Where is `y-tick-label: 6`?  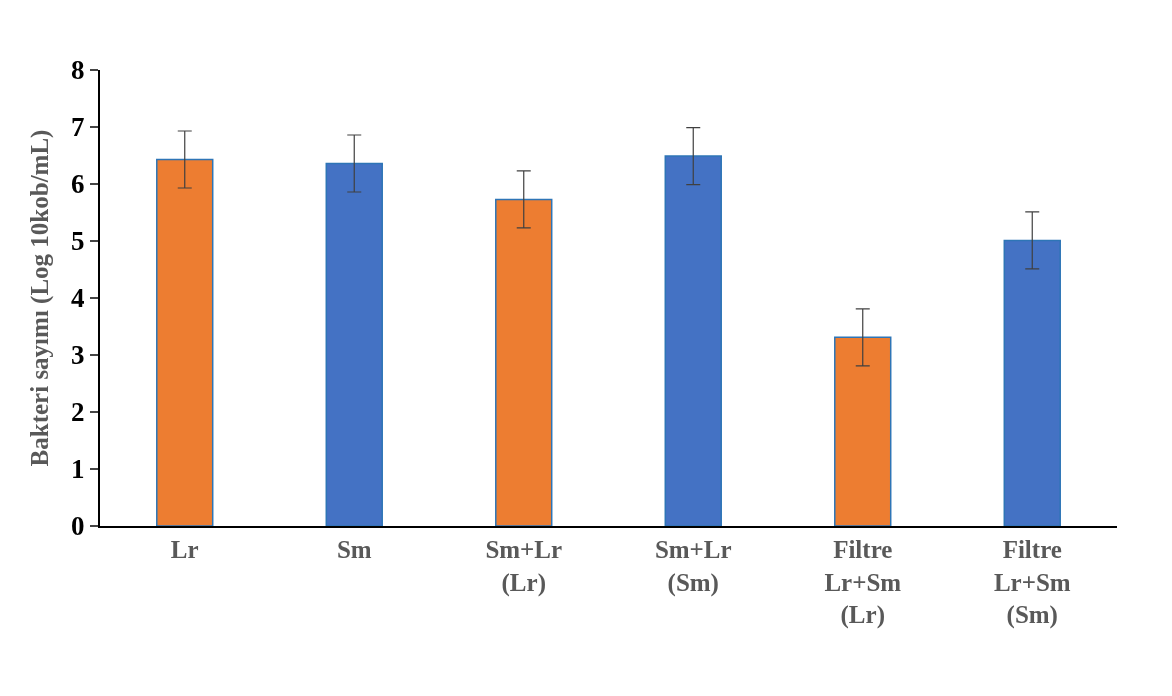 y-tick-label: 6 is located at coordinates (78, 184).